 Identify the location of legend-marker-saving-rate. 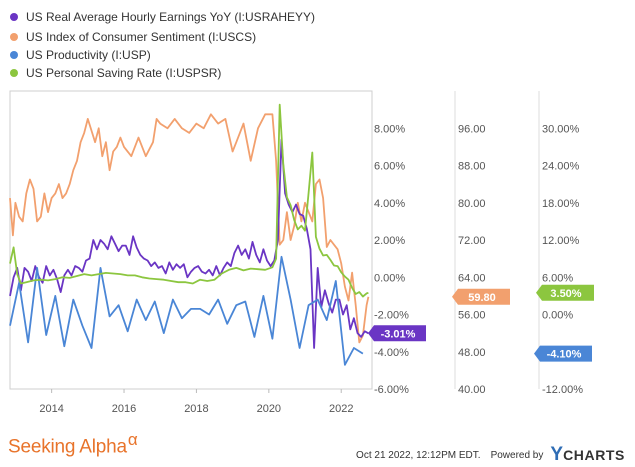
(14, 73).